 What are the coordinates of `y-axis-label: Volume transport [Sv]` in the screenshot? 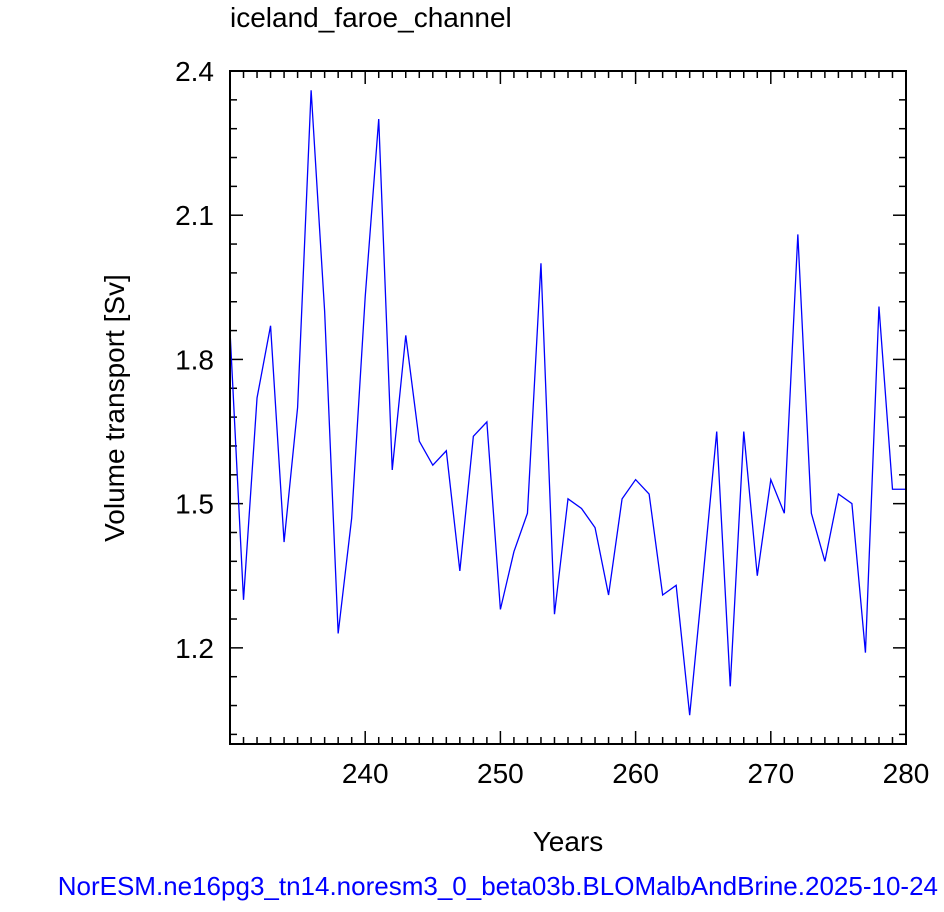 It's located at (114, 408).